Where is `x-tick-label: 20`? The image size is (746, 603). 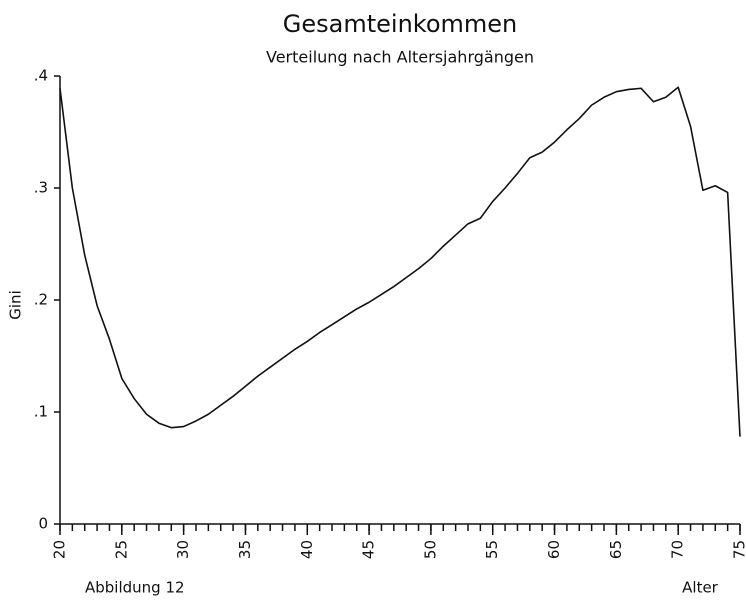 x-tick-label: 20 is located at coordinates (60, 549).